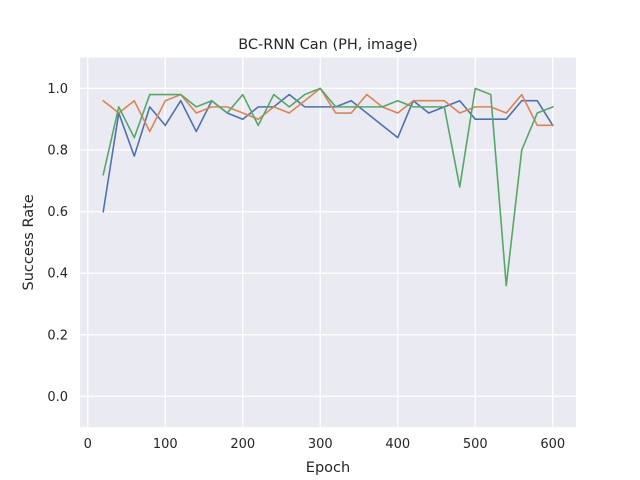  Describe the element at coordinates (475, 444) in the screenshot. I see `x-tick-label: 500` at that location.